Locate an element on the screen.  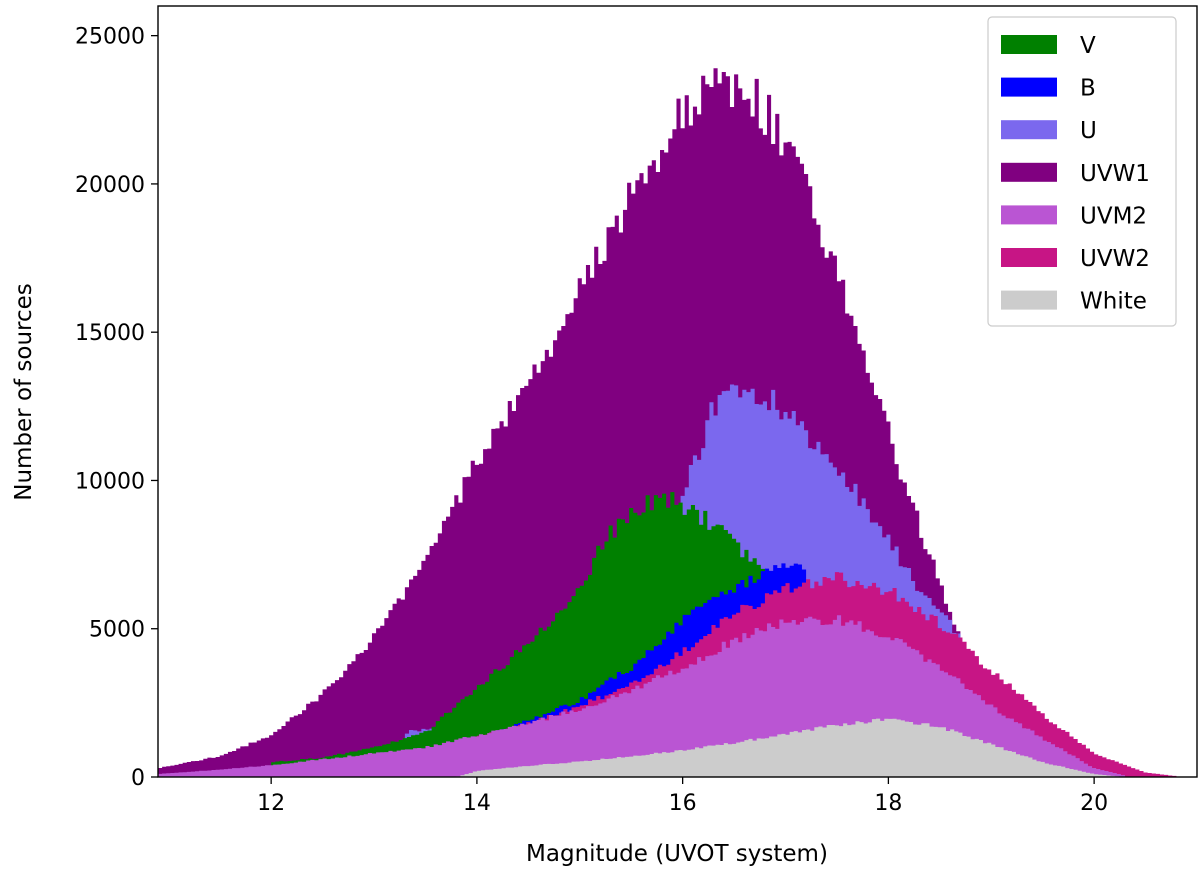
y-tick-label: 15000 is located at coordinates (110, 333).